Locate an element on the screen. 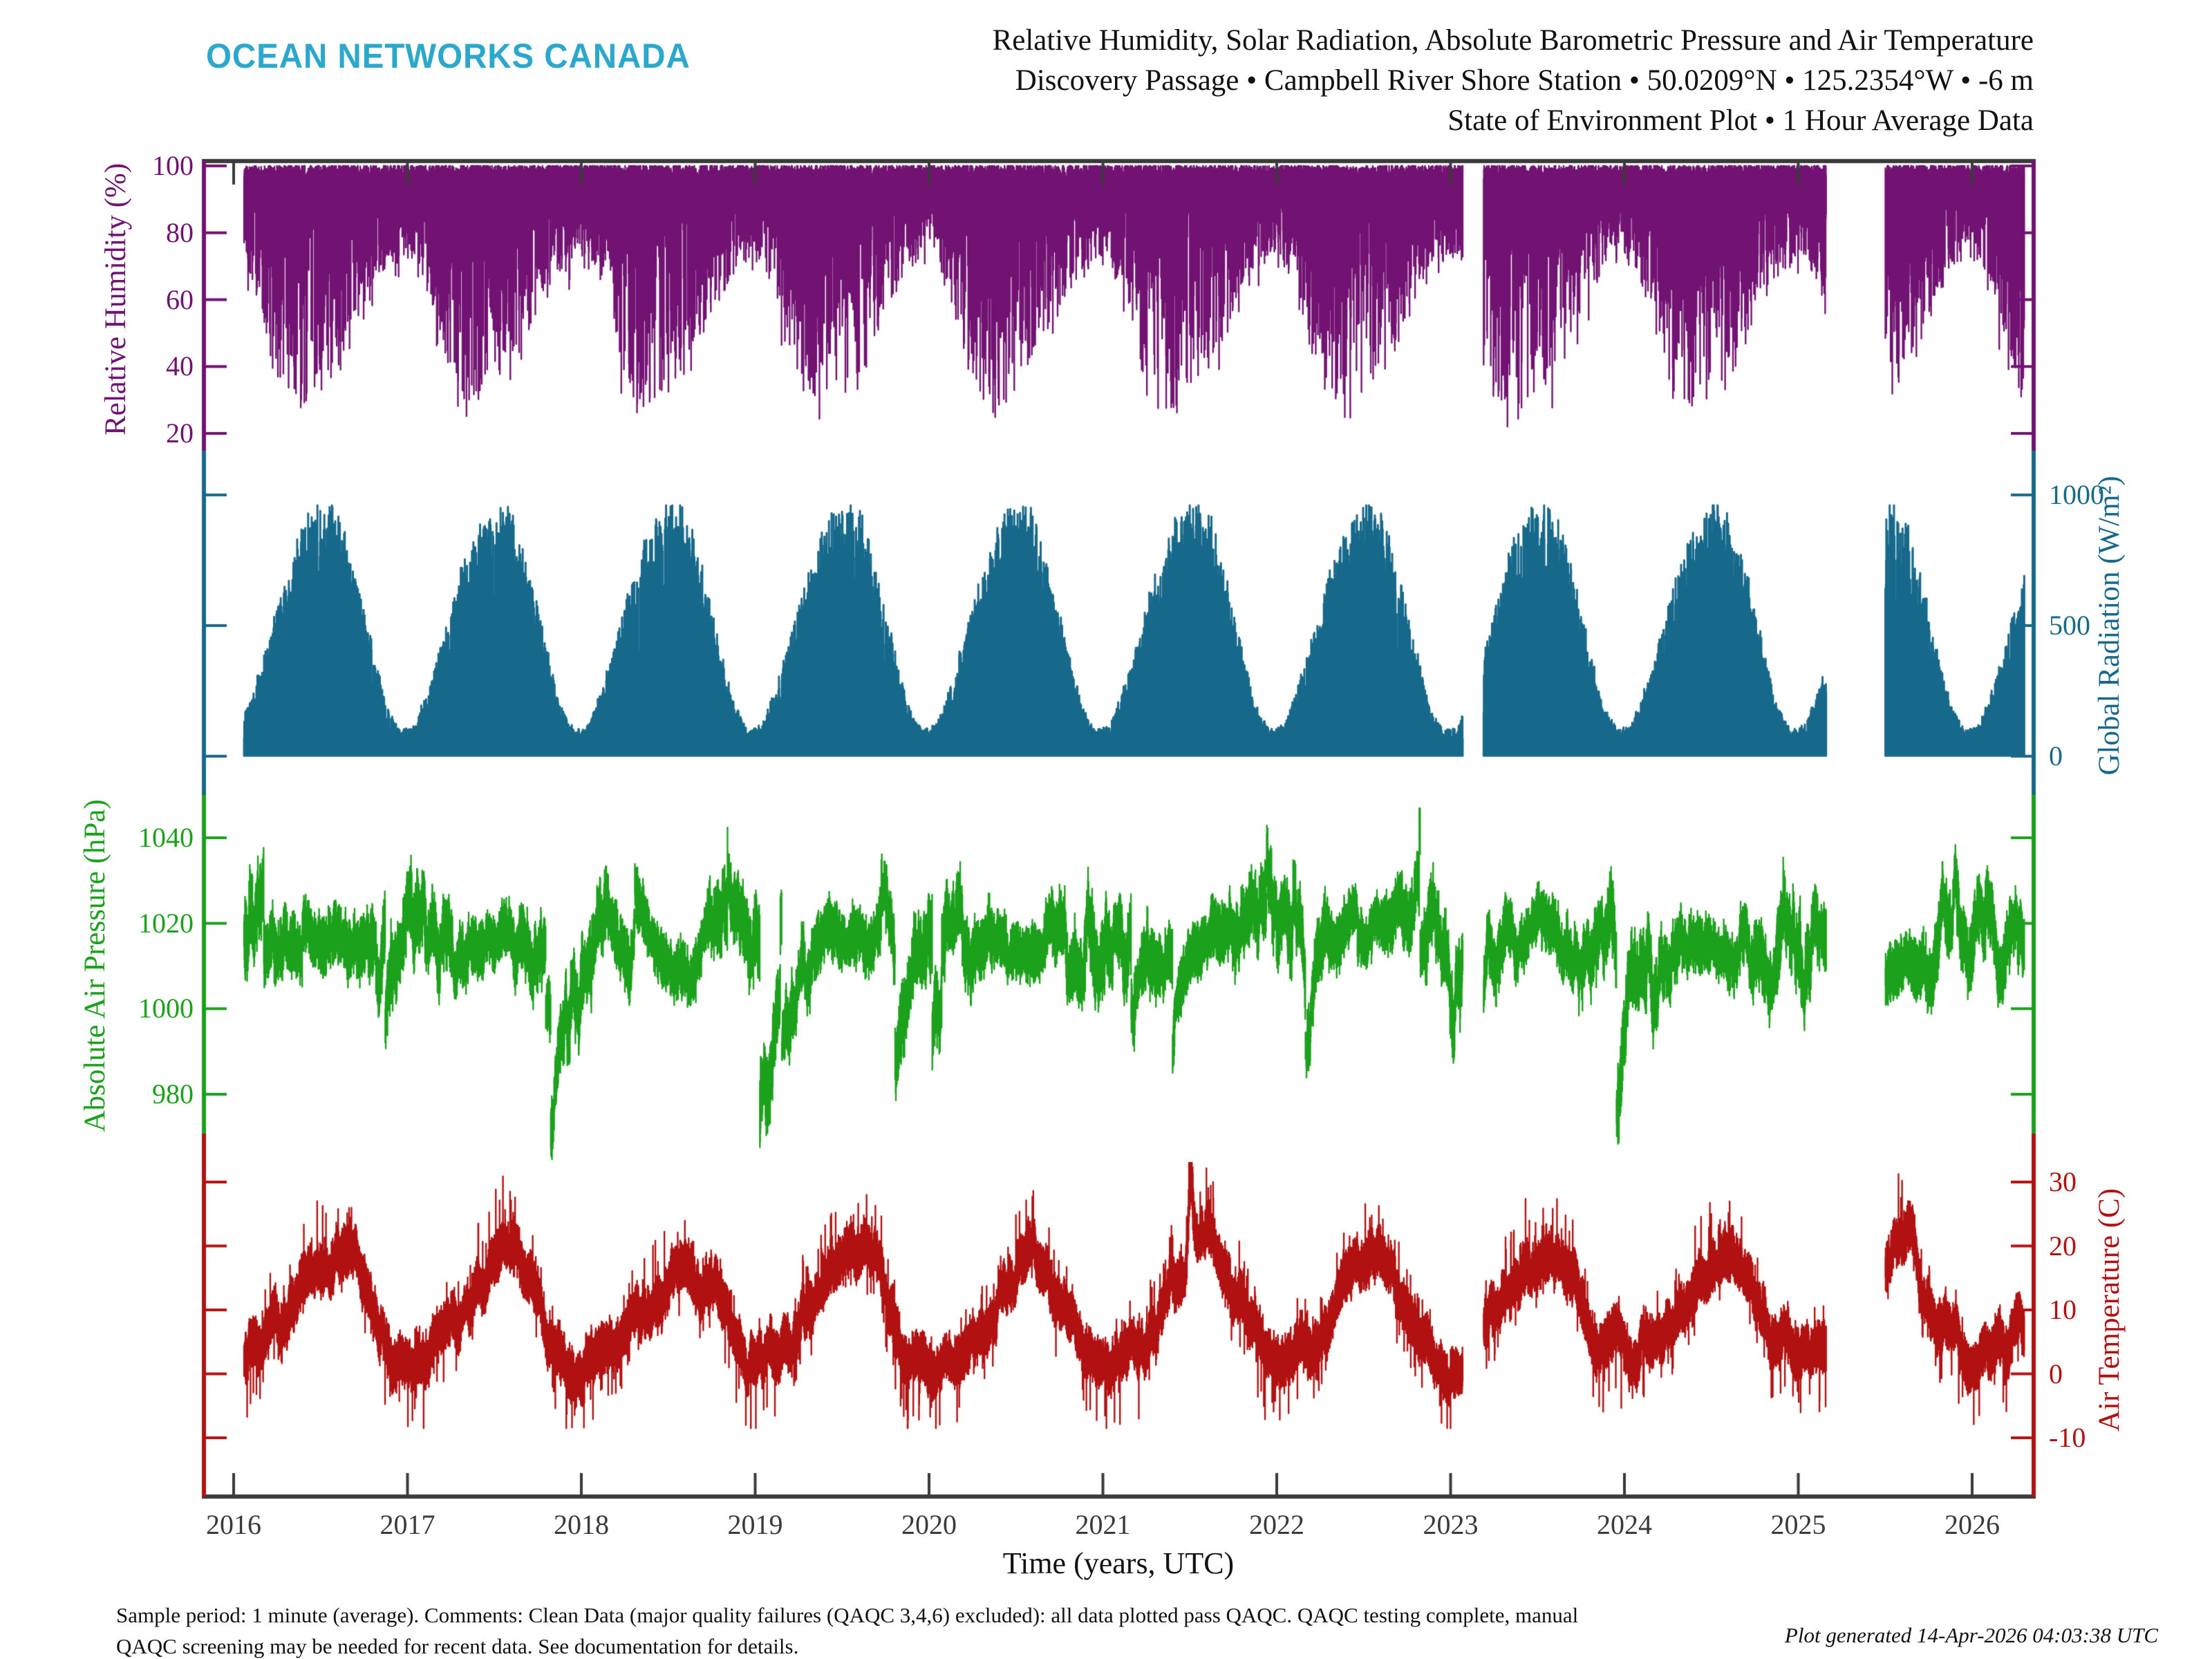 This screenshot has width=2212, height=1659. tick-label-temperature-20: 20 is located at coordinates (2063, 1246).